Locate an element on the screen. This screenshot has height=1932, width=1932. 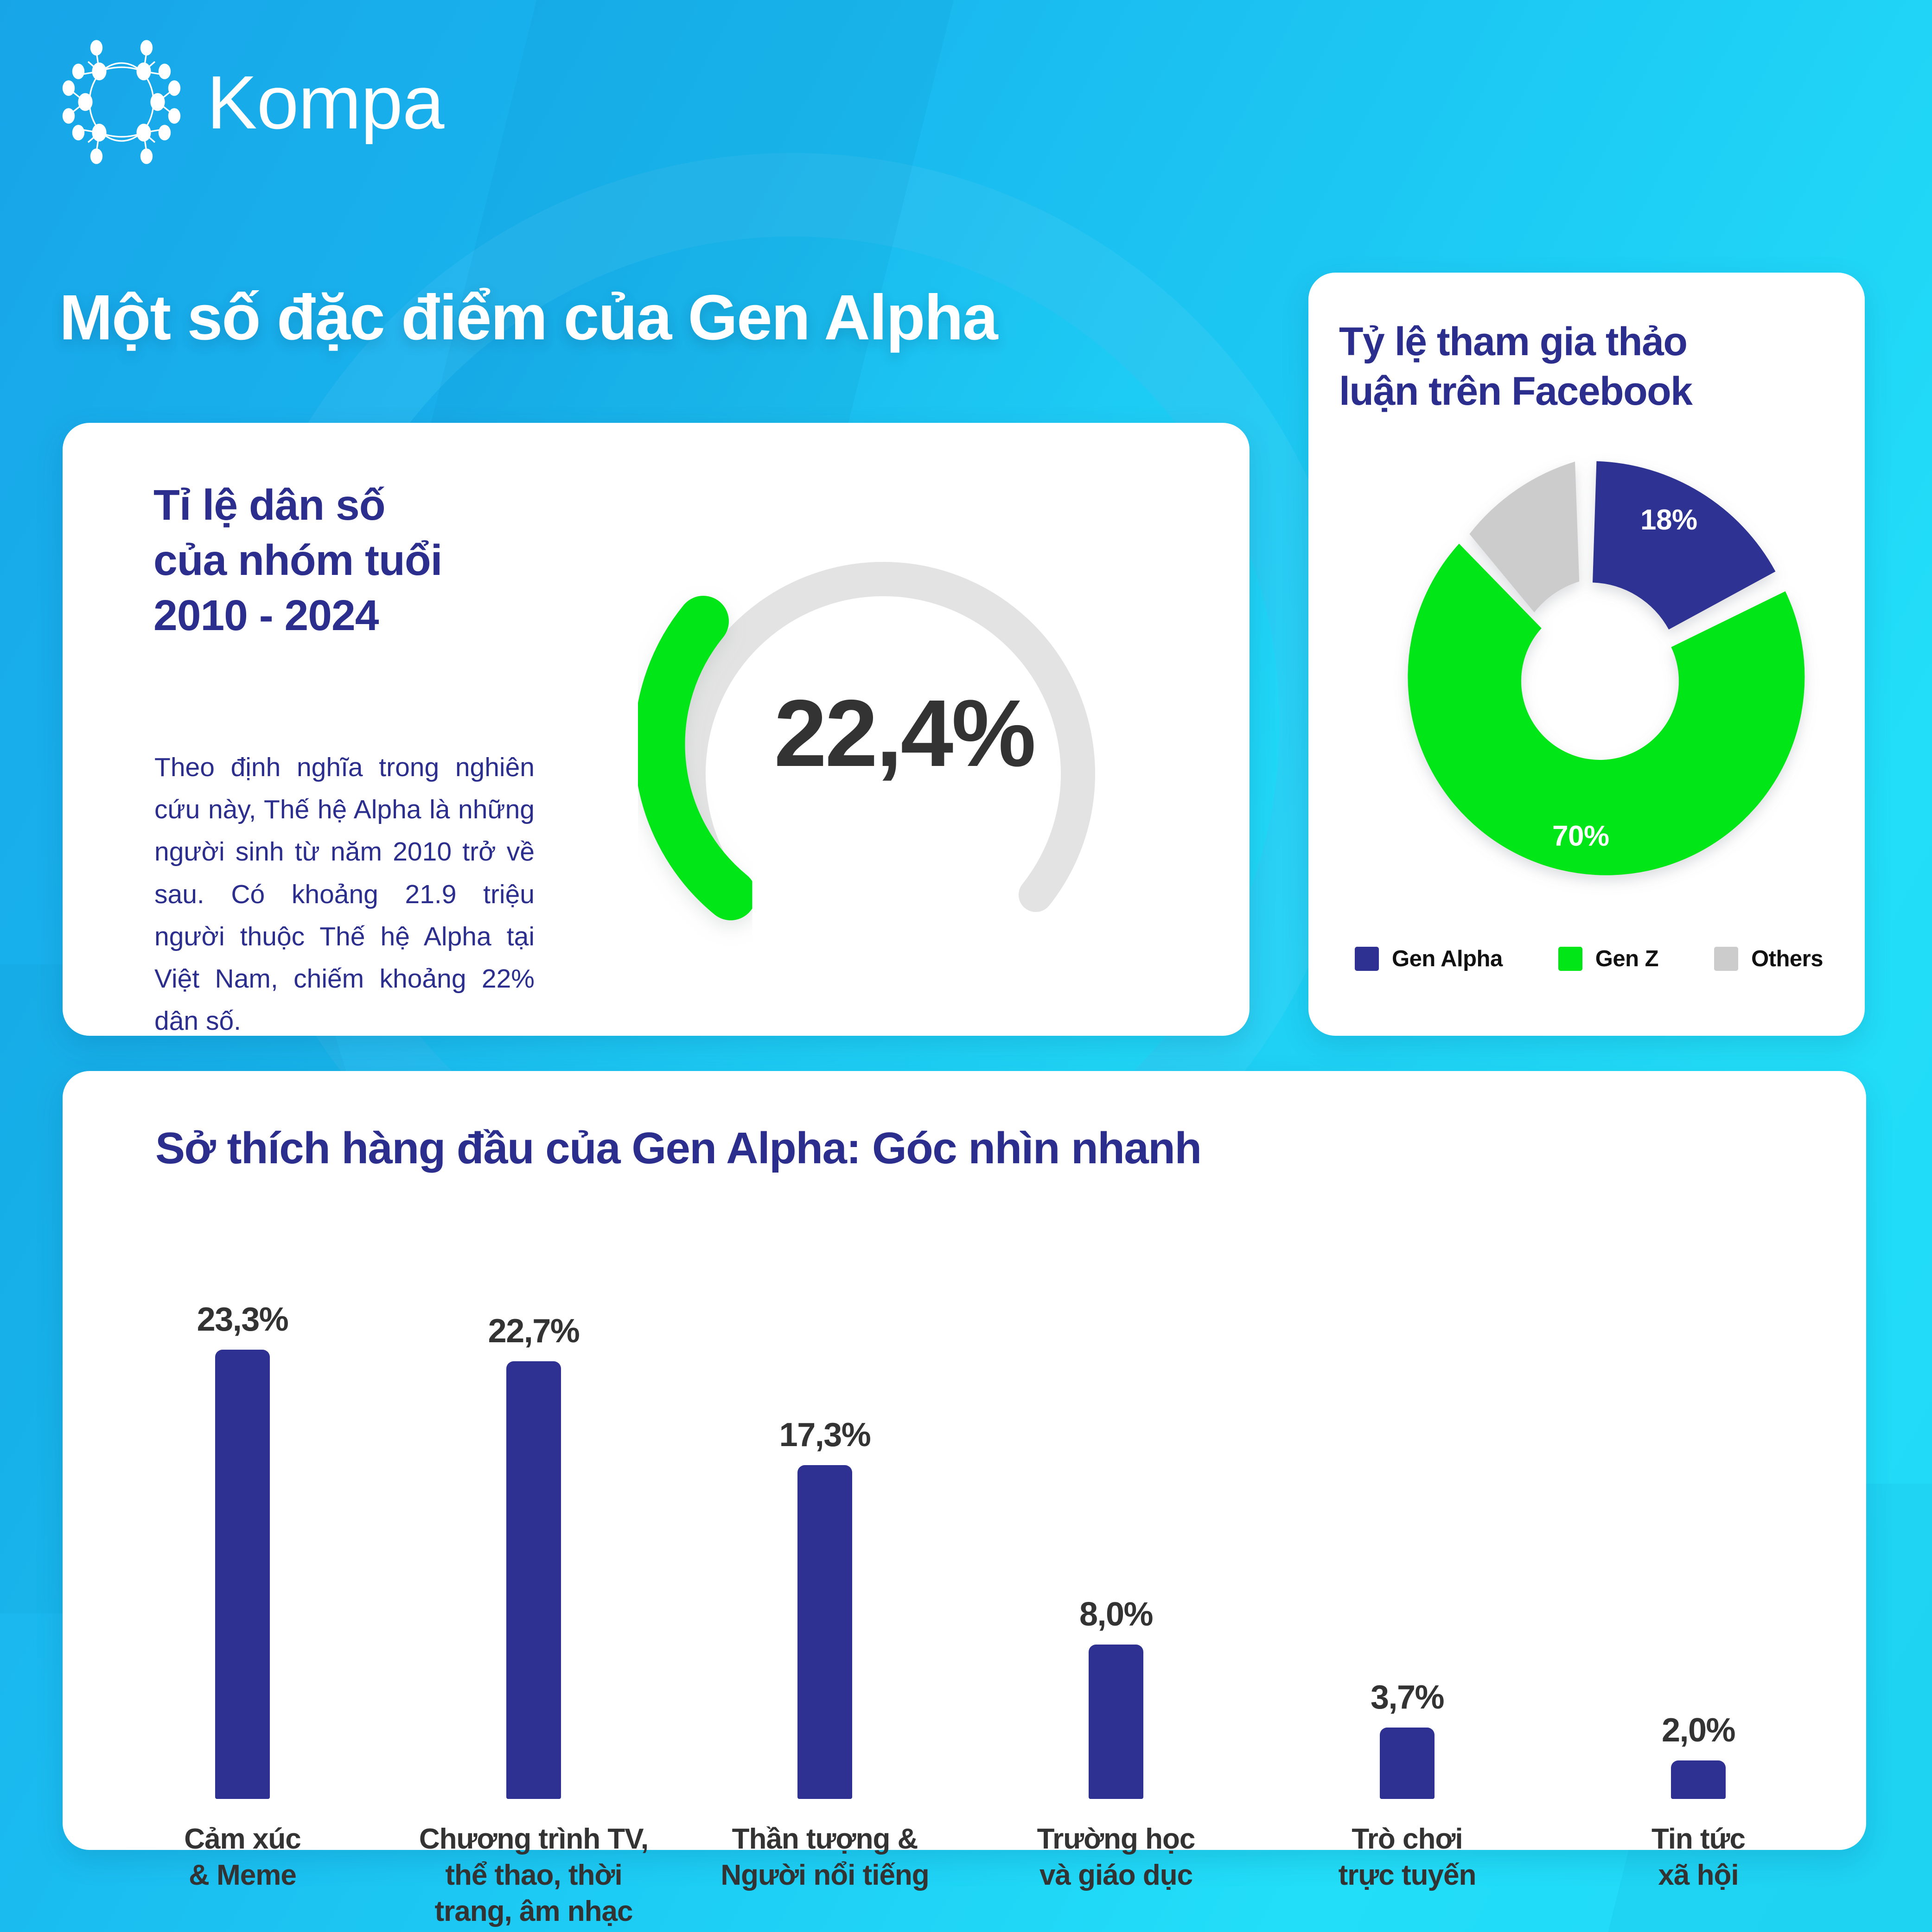
donut-svg is located at coordinates (1606, 668).